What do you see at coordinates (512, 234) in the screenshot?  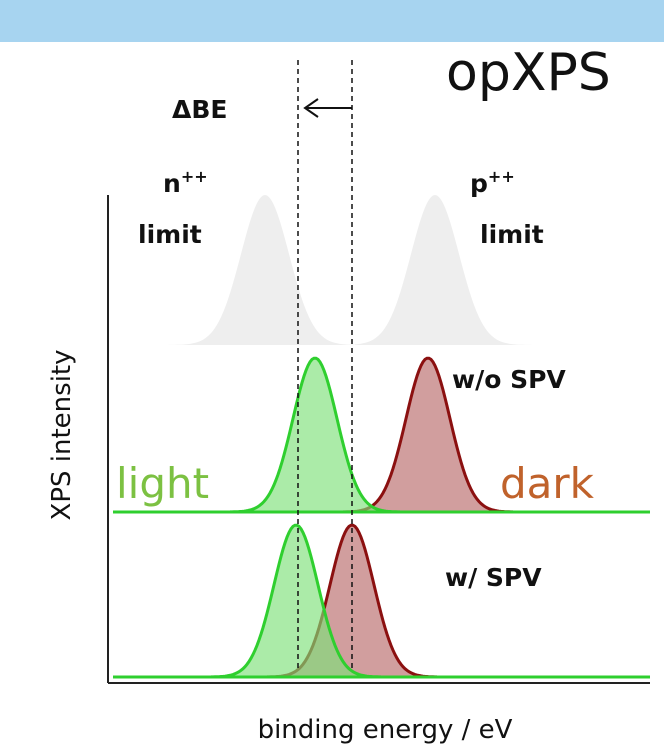 I see `p-limit-line2: limit` at bounding box center [512, 234].